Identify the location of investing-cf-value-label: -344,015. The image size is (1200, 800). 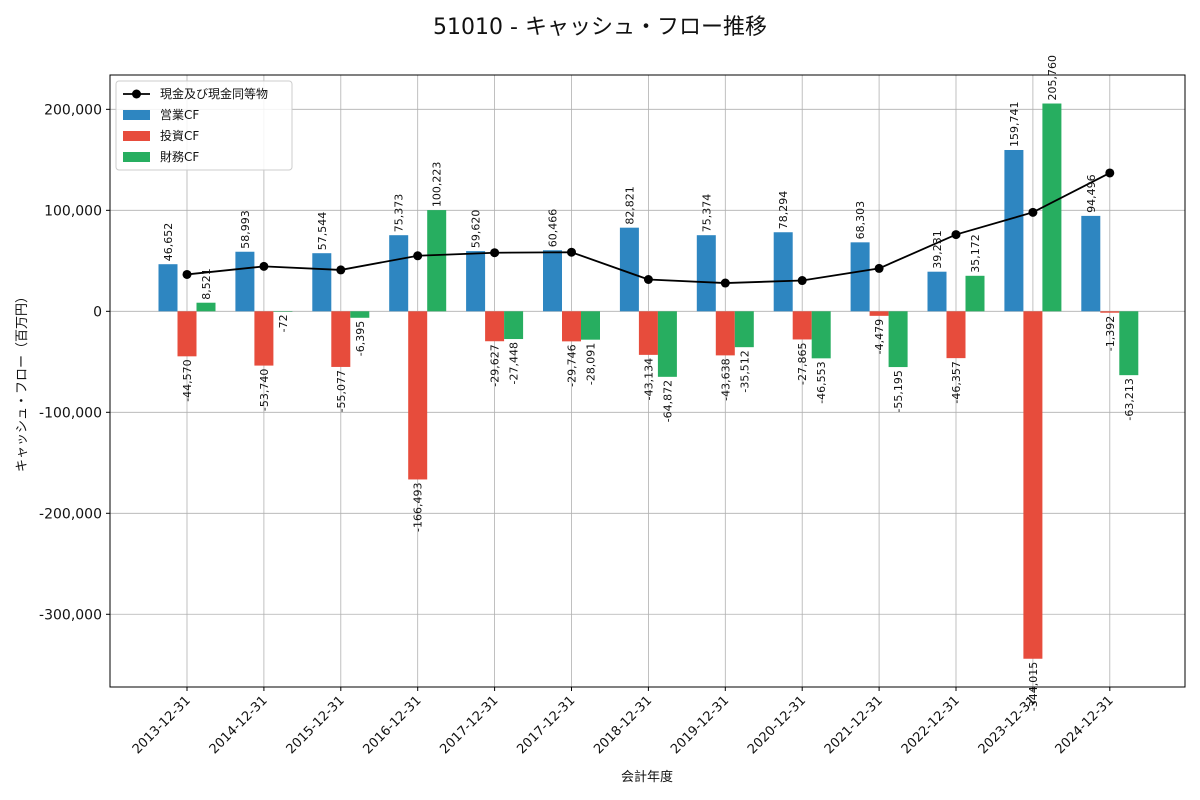
(1033, 686).